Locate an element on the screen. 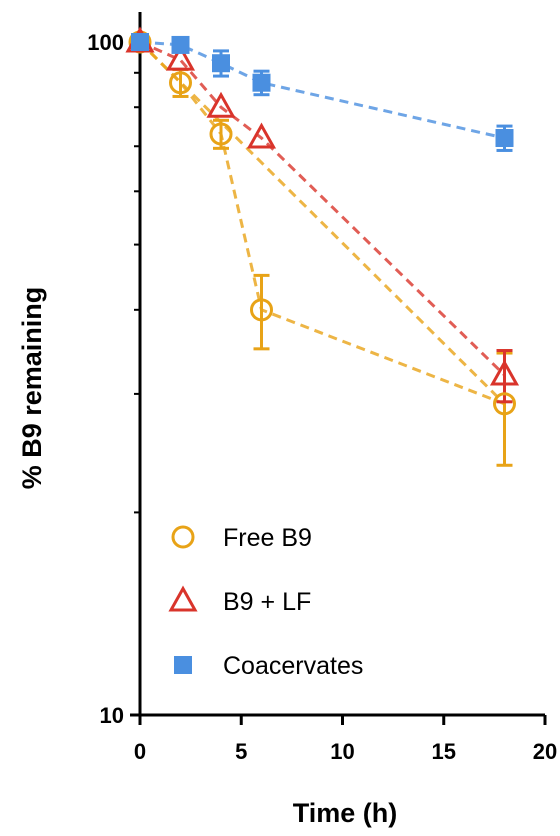  series-line is located at coordinates (322, 90).